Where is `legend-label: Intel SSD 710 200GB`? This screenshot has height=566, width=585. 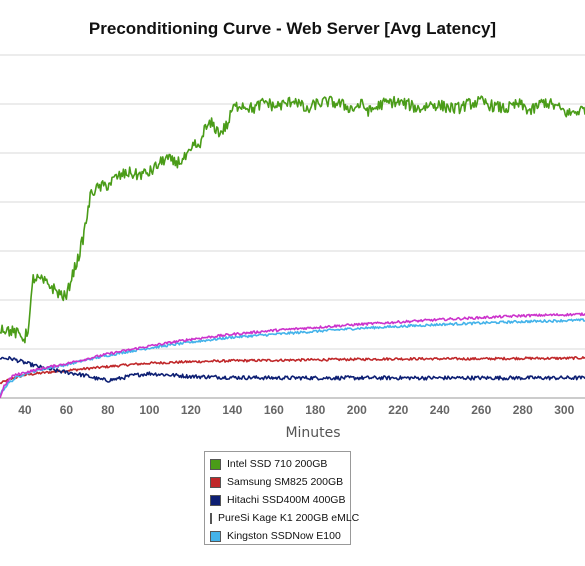 legend-label: Intel SSD 710 200GB is located at coordinates (277, 464).